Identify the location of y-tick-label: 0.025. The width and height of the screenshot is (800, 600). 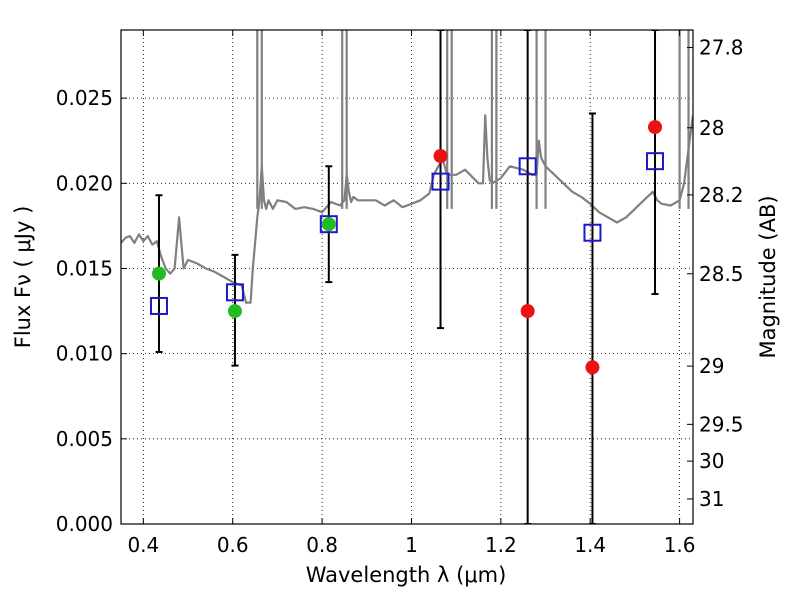
(84, 98).